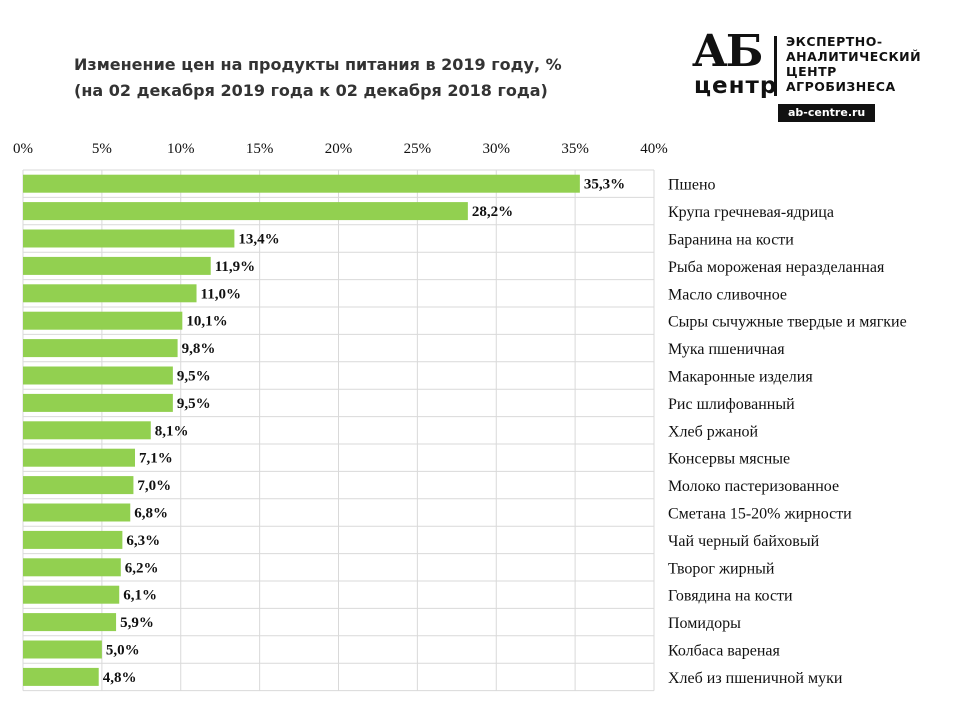  I want to click on data-label: 6,3%, so click(143, 541).